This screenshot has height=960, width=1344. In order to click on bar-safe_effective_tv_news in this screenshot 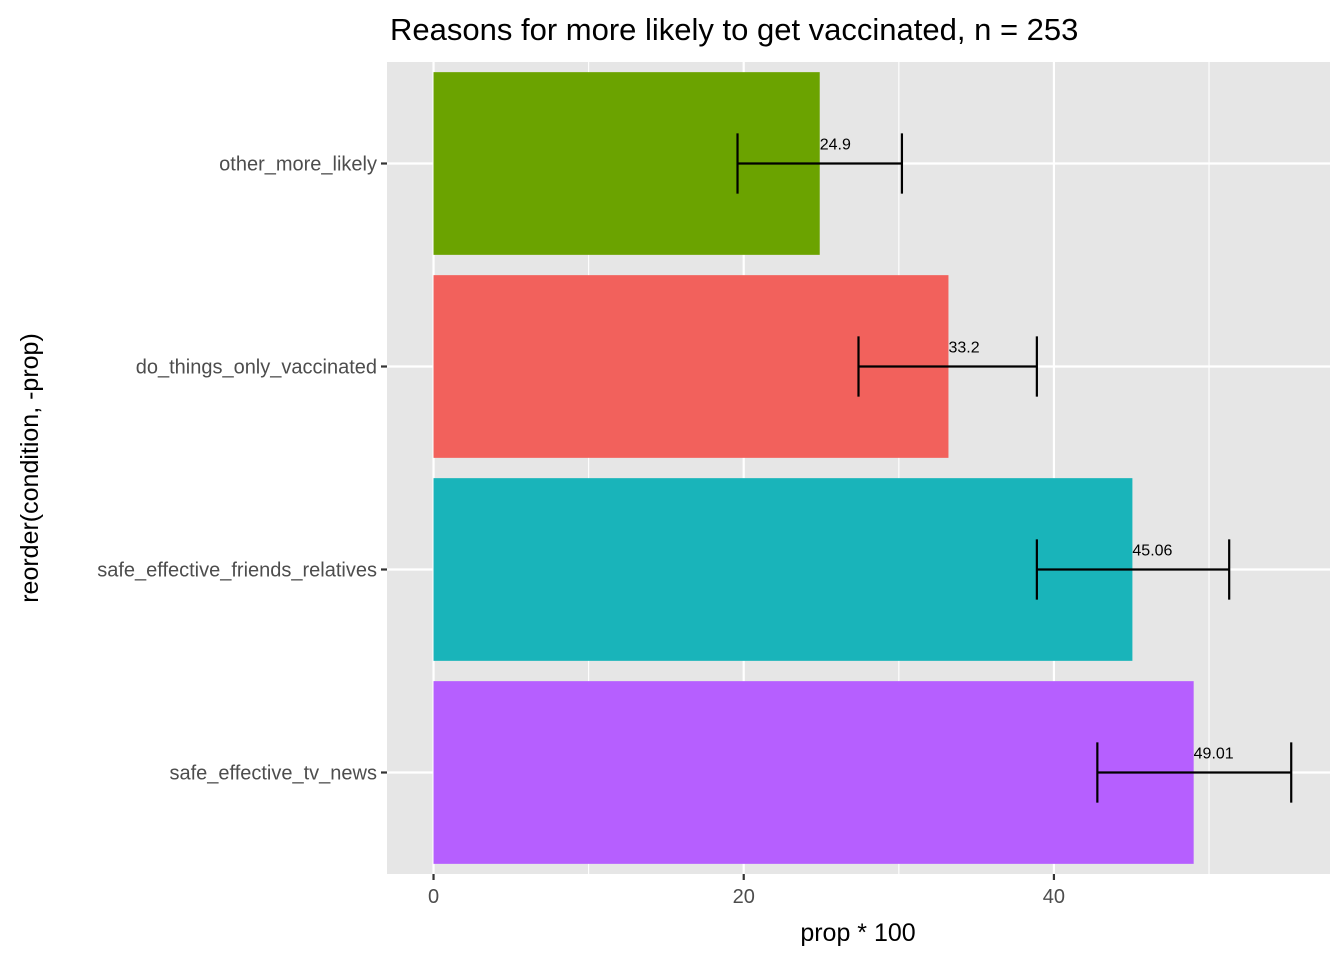, I will do `click(813, 772)`.